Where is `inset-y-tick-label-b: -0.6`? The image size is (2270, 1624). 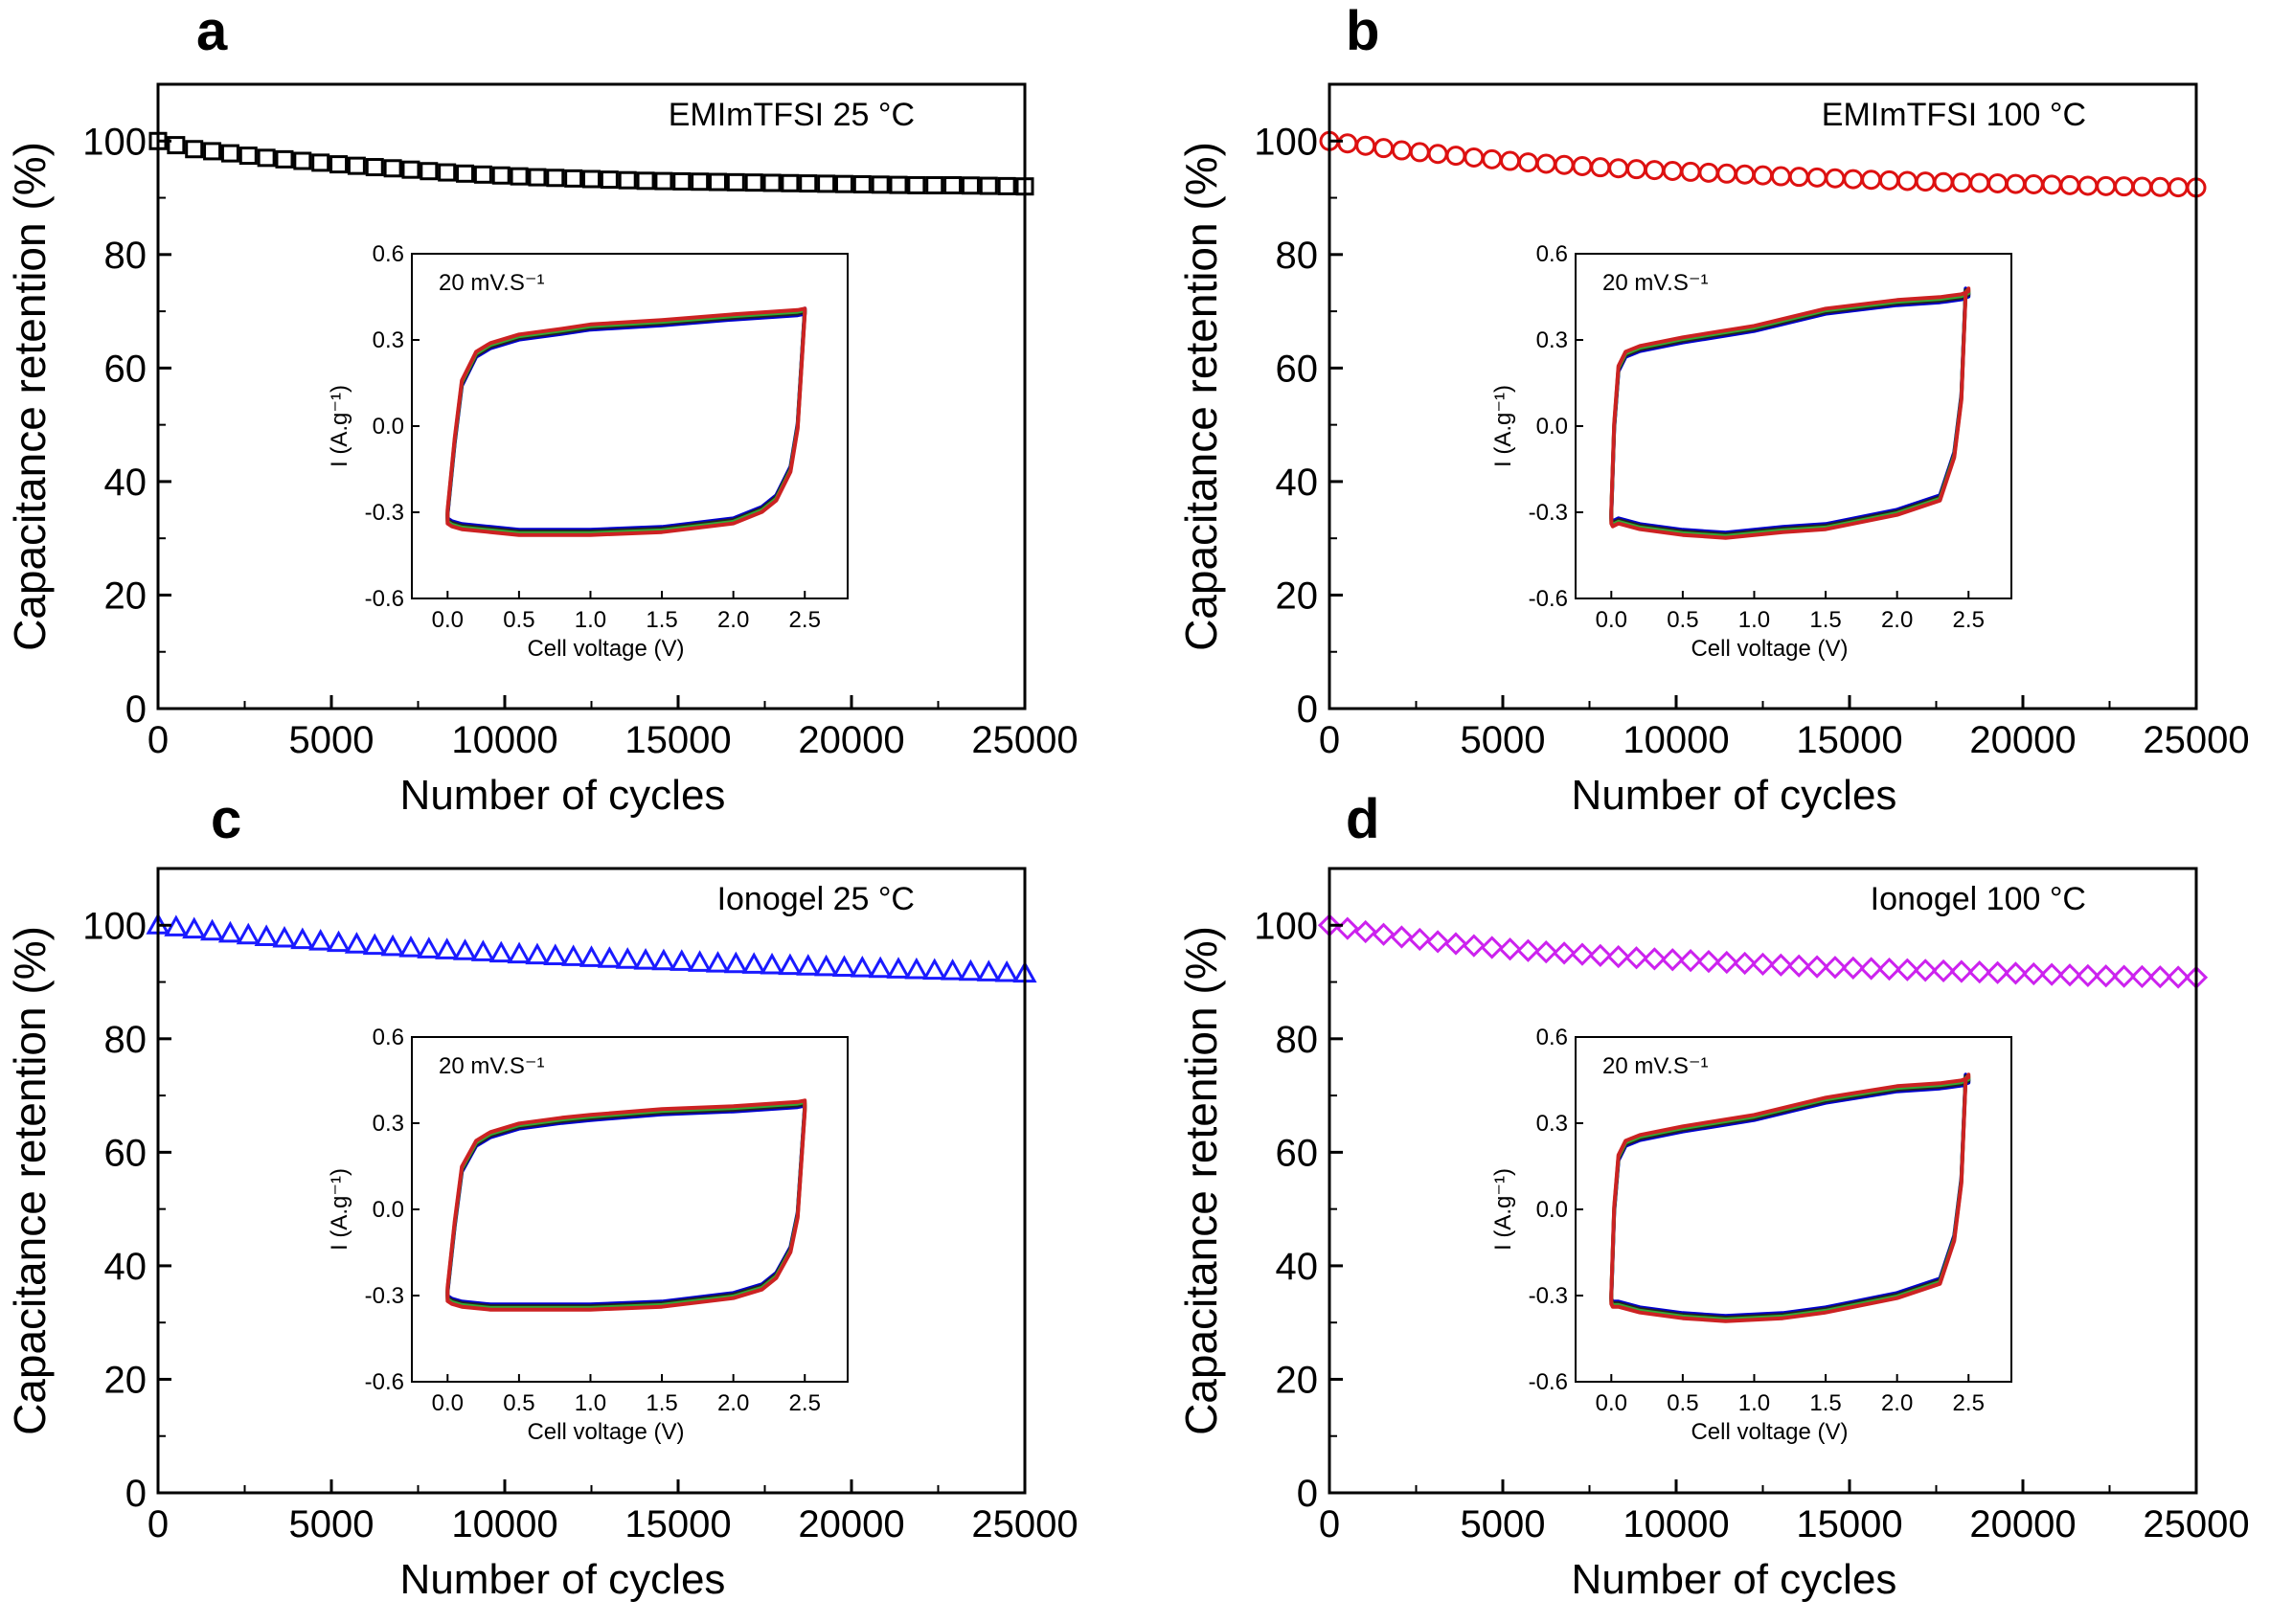
inset-y-tick-label-b: -0.6 is located at coordinates (1548, 599).